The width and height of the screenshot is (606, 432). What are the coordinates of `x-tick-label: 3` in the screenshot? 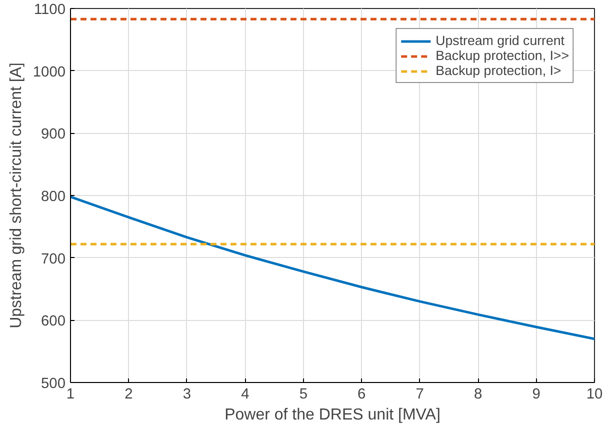 It's located at (187, 394).